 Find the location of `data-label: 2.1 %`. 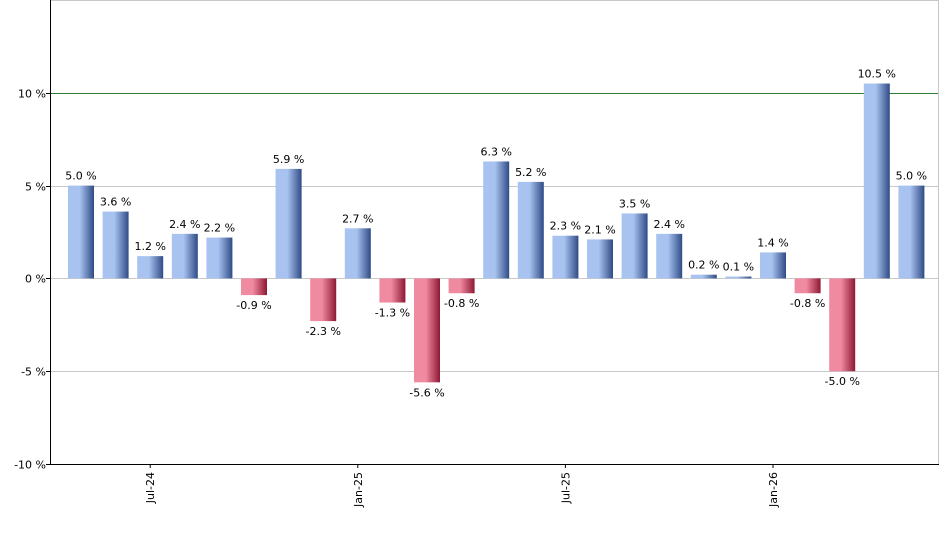

data-label: 2.1 % is located at coordinates (599, 229).